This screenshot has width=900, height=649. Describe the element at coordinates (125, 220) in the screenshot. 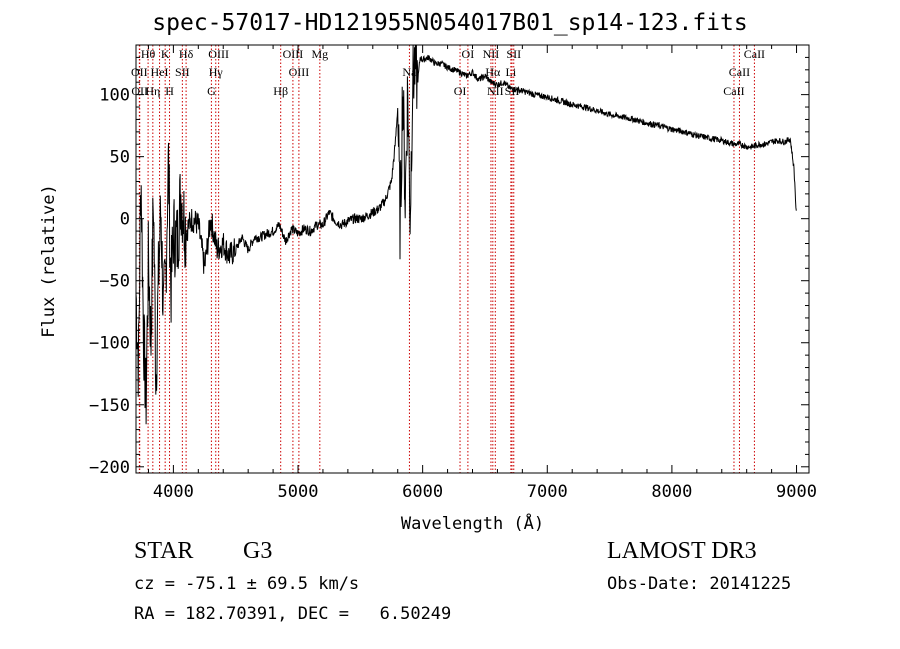

I see `y-tick-label: 0` at that location.